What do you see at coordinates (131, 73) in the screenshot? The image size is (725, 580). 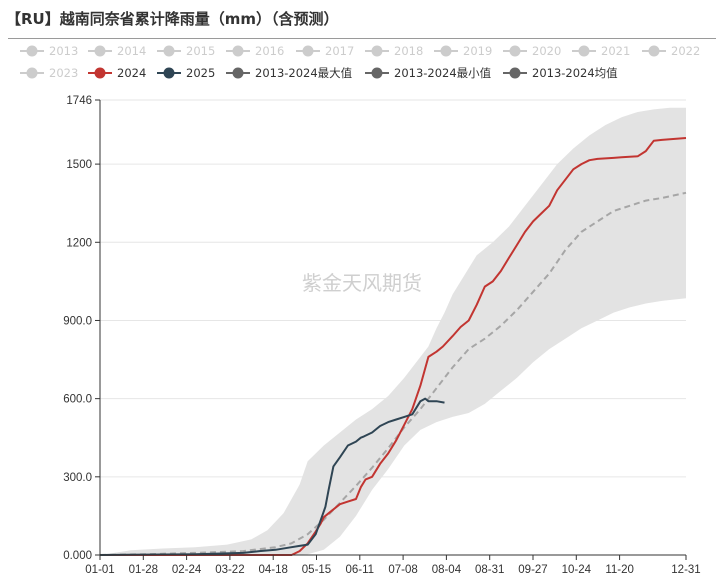 I see `legend-label: 2024` at bounding box center [131, 73].